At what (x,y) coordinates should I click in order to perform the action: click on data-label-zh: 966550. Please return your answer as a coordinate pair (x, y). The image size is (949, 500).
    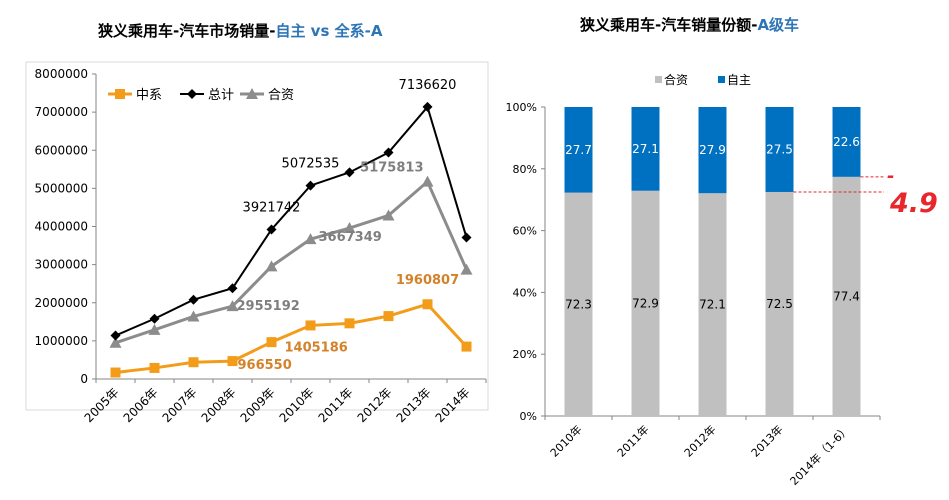
    Looking at the image, I should click on (265, 365).